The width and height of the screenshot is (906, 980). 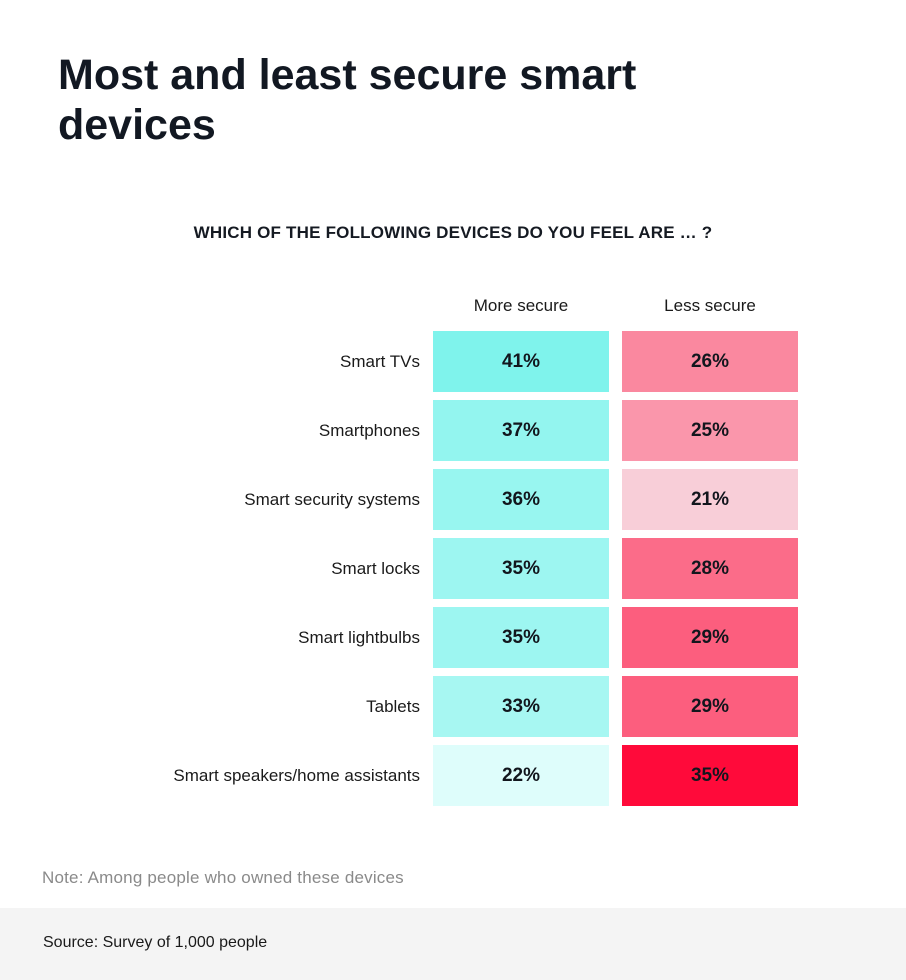 I want to click on row-label: Smart TVs, so click(x=380, y=361).